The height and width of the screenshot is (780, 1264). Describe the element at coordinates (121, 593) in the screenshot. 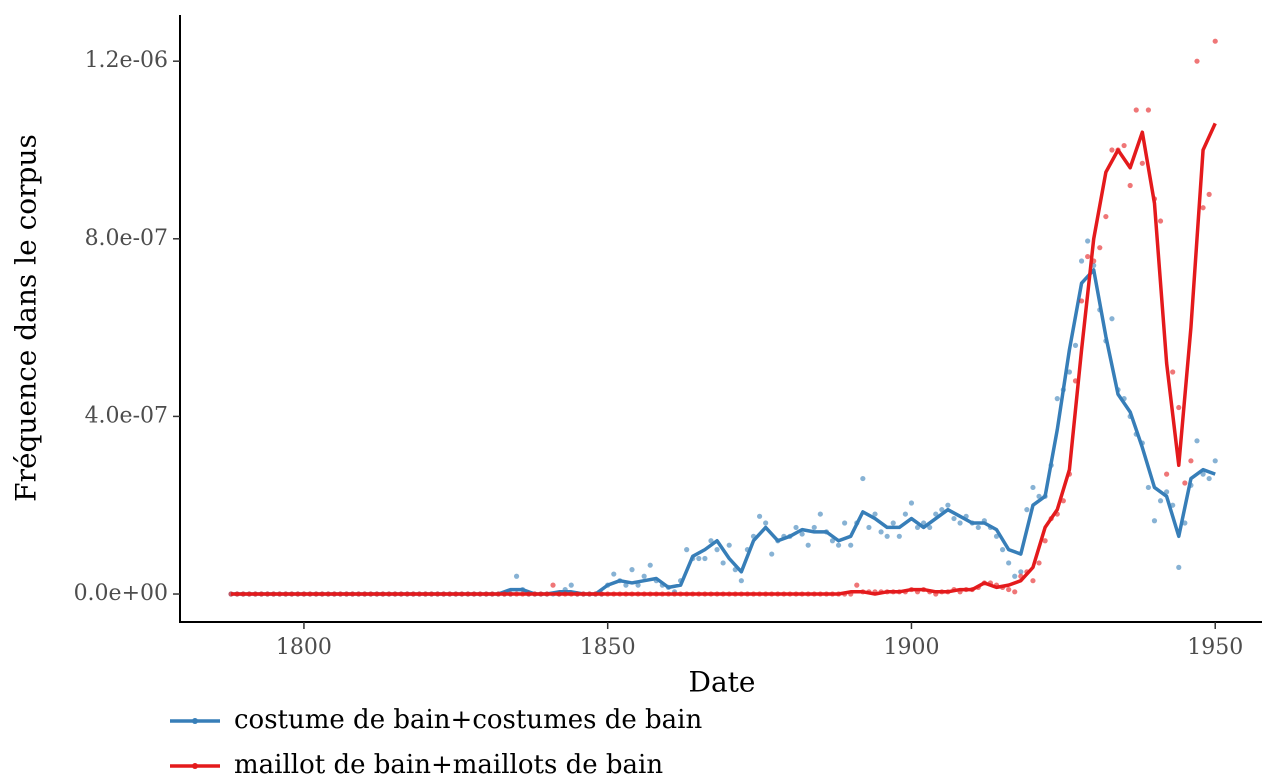

I see `y-tick-label: 0.0e+00` at that location.